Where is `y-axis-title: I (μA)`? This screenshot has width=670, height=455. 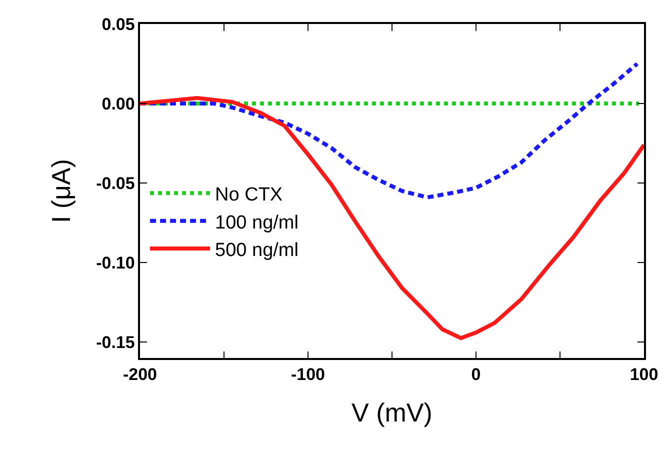 y-axis-title: I (μA) is located at coordinates (61, 191).